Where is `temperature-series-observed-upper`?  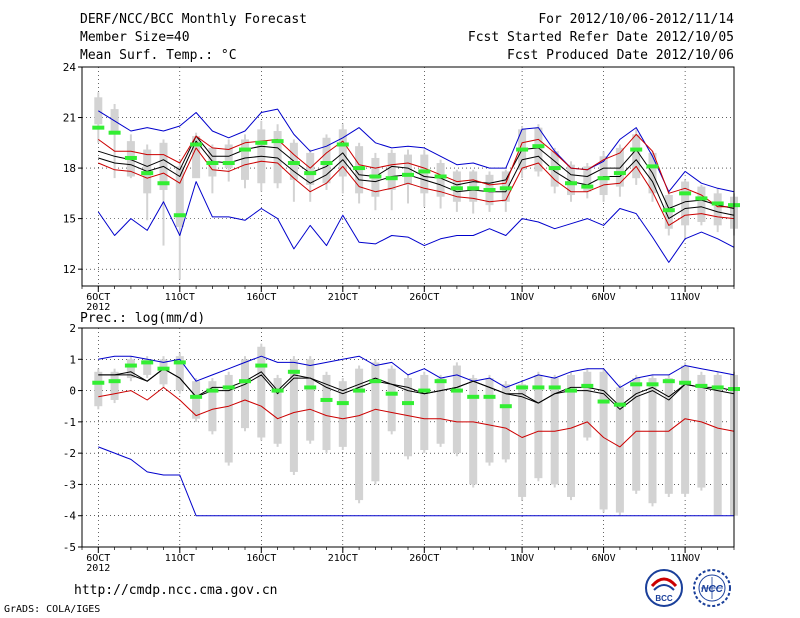 temperature-series-observed-upper is located at coordinates (416, 170).